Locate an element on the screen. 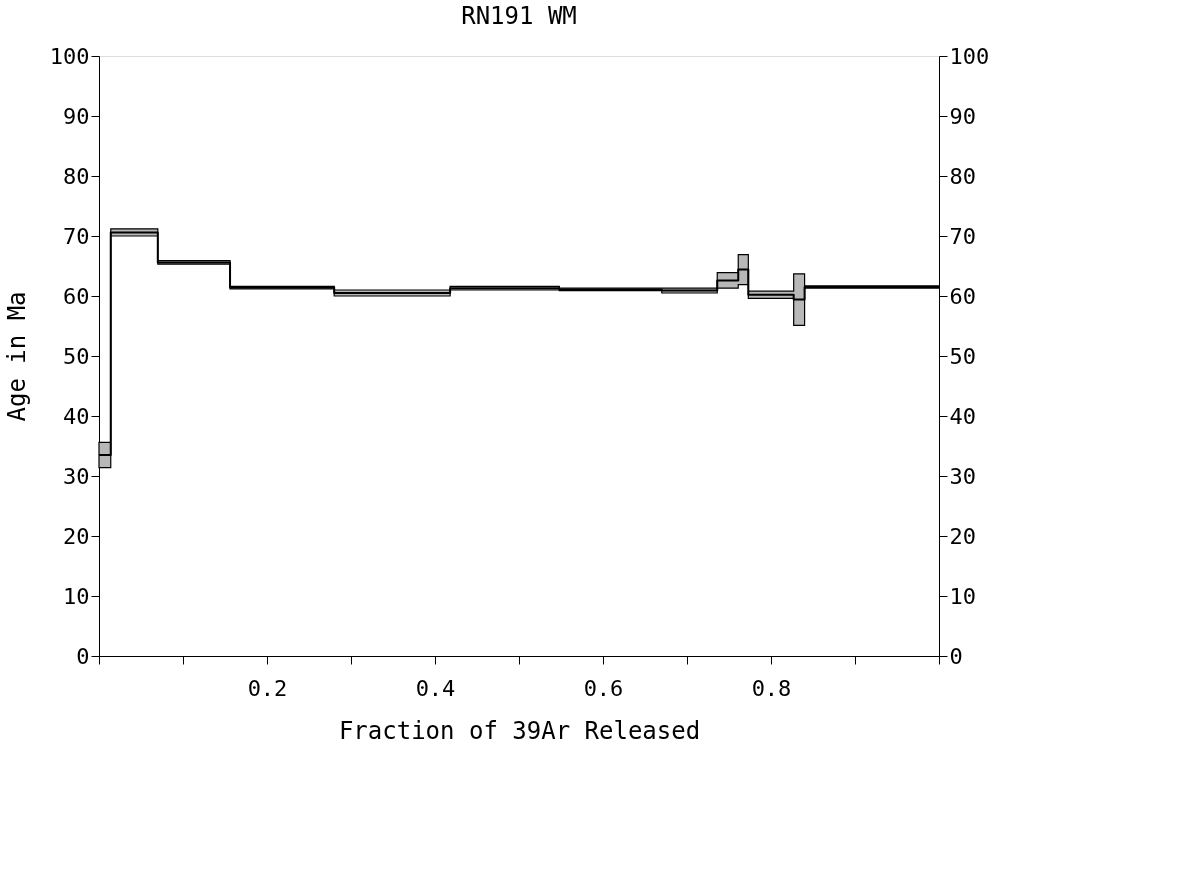 The height and width of the screenshot is (873, 1202). y2-tick-label: 50 is located at coordinates (962, 356).